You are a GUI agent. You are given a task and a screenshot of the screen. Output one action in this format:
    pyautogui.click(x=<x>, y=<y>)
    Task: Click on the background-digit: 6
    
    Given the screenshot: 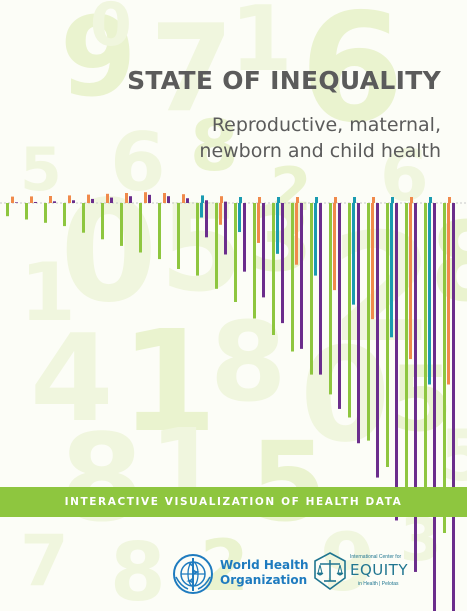 What is the action you would take?
    pyautogui.click(x=352, y=78)
    